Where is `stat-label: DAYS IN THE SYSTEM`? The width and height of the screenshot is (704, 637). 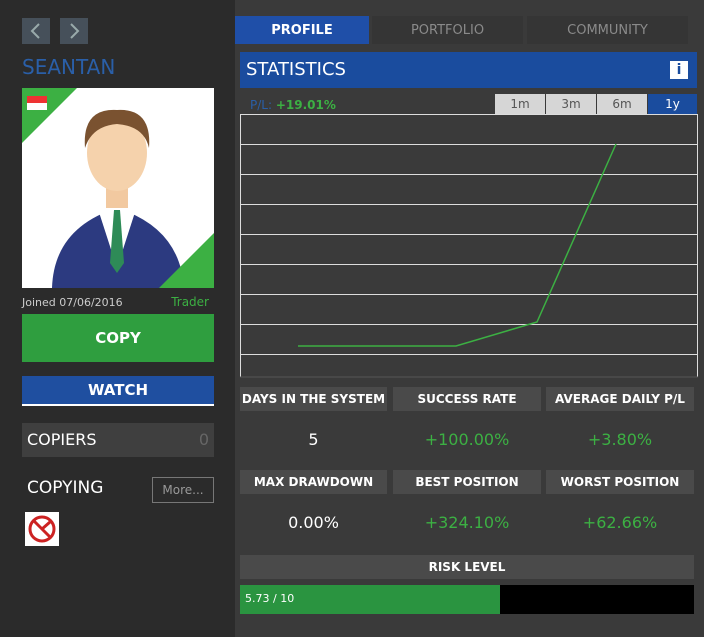 stat-label: DAYS IN THE SYSTEM is located at coordinates (313, 399).